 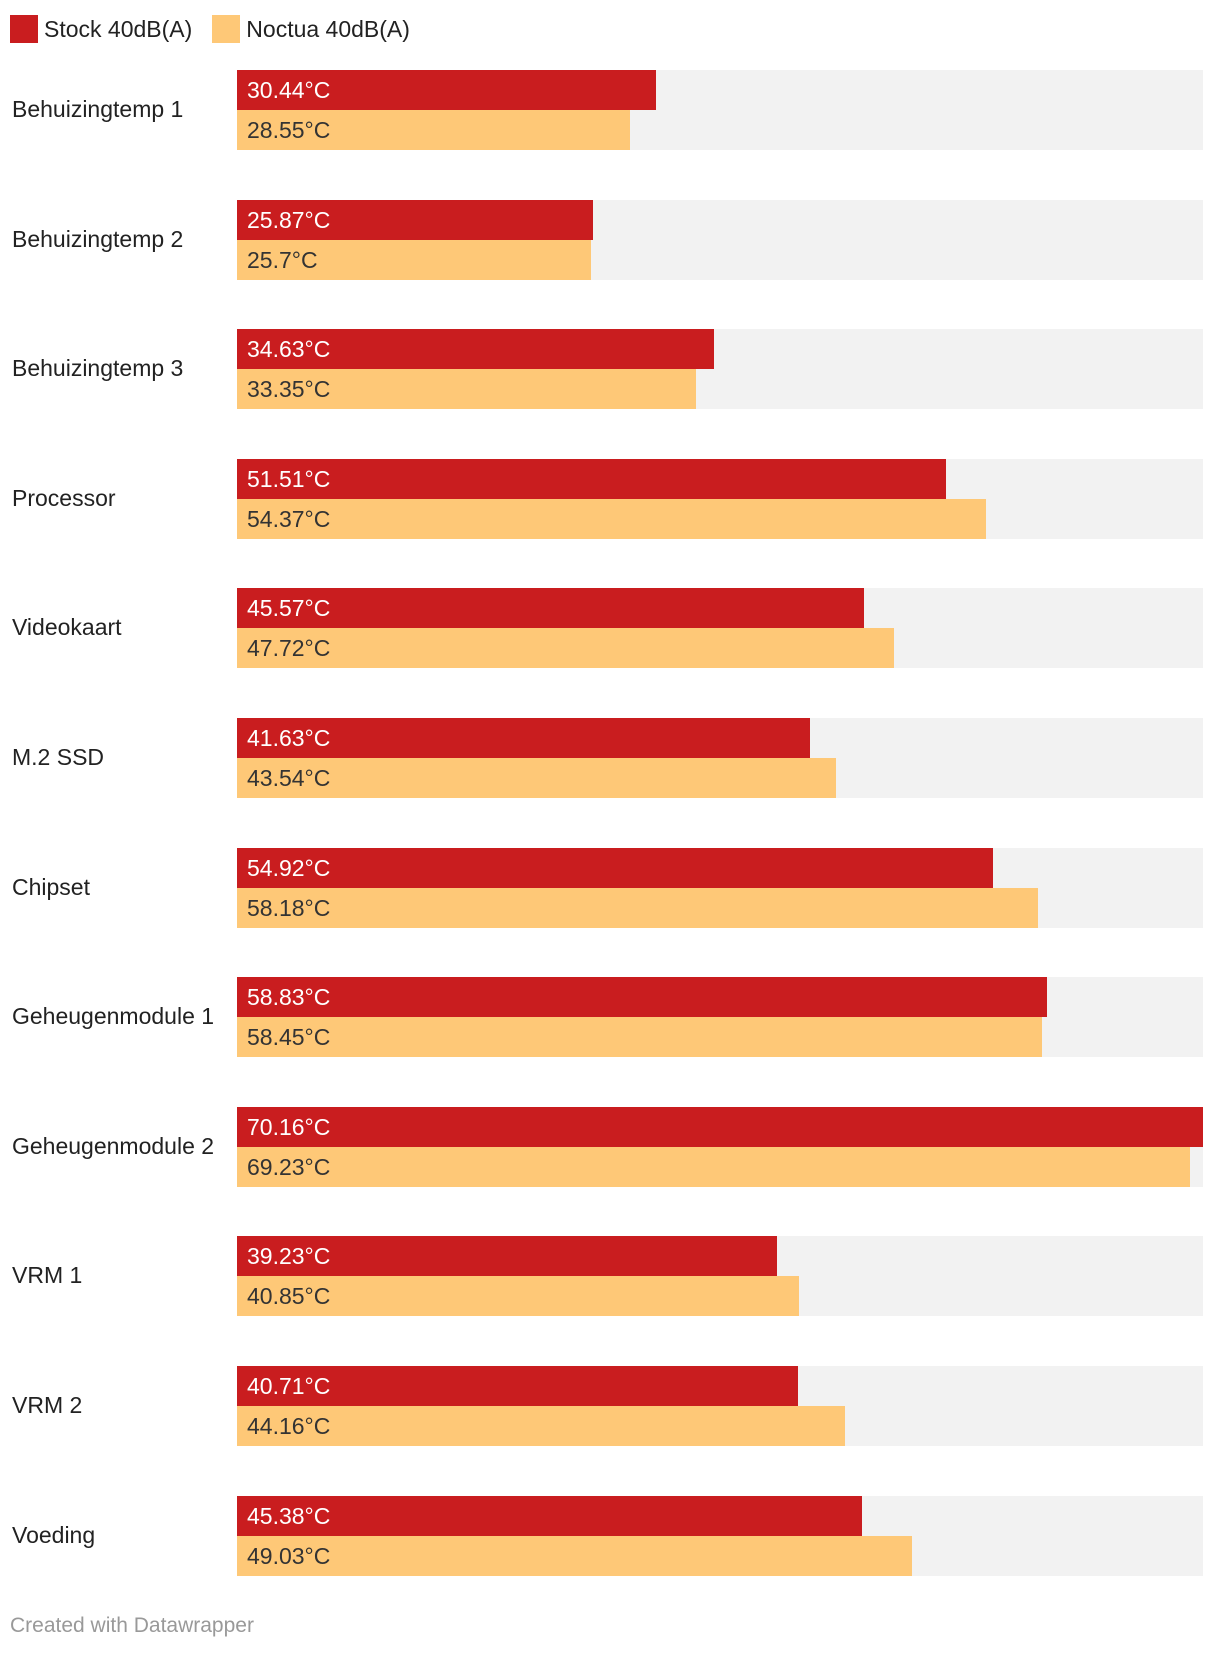 What do you see at coordinates (720, 1127) in the screenshot?
I see `bar-stock-geheugenmodule-2: 70.16°C` at bounding box center [720, 1127].